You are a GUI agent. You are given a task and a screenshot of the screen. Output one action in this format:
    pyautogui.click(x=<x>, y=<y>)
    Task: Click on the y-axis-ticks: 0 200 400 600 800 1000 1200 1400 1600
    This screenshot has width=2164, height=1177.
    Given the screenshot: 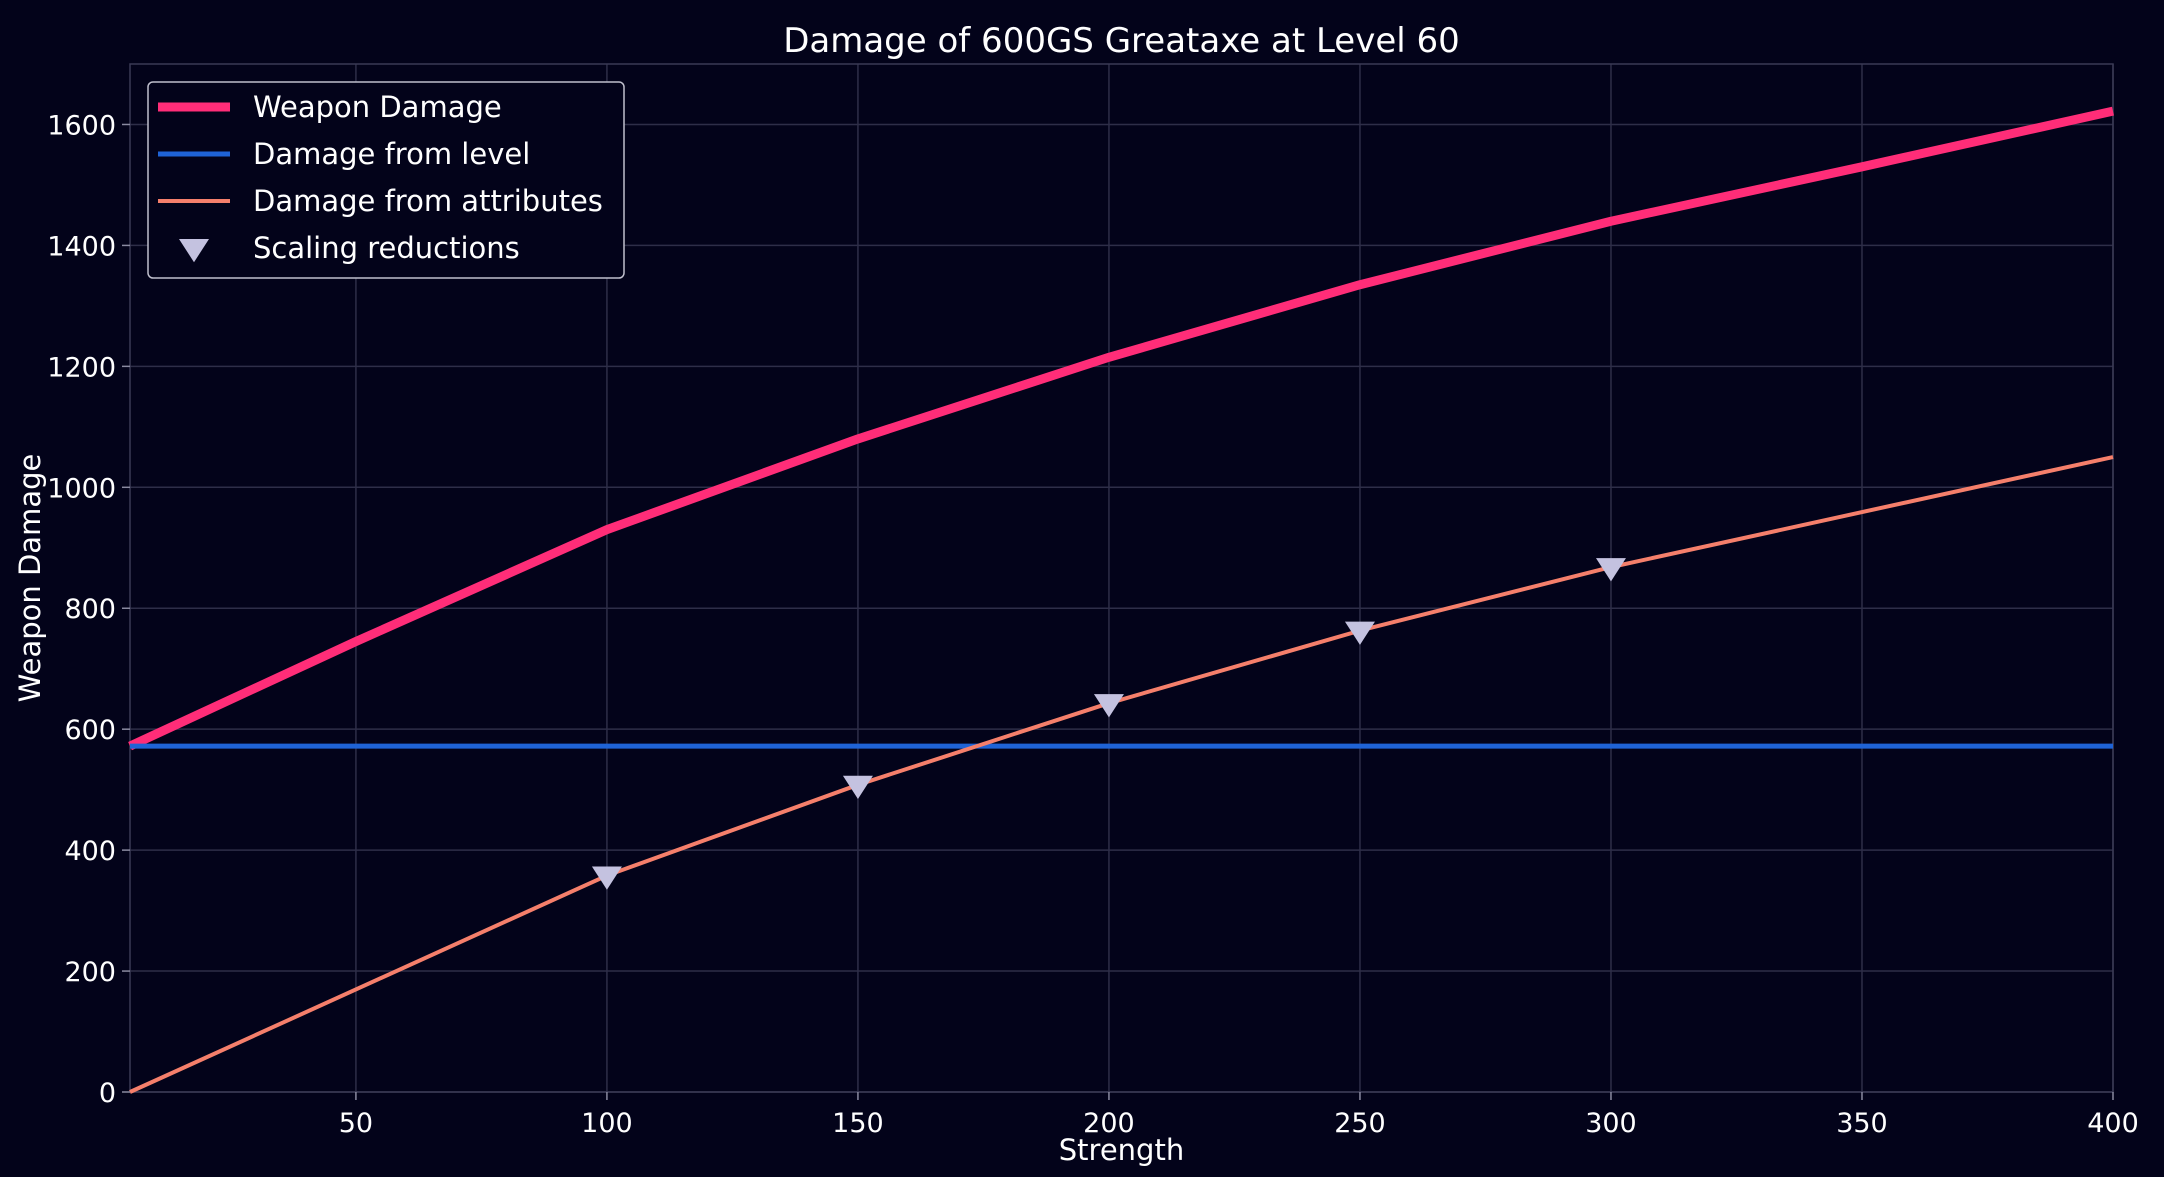 What is the action you would take?
    pyautogui.click(x=88, y=609)
    